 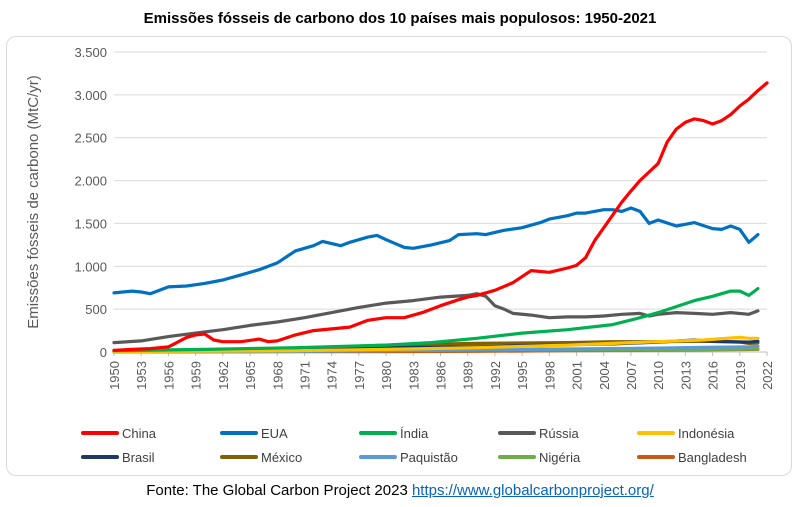 What do you see at coordinates (414, 433) in the screenshot?
I see `legend-label: Índia` at bounding box center [414, 433].